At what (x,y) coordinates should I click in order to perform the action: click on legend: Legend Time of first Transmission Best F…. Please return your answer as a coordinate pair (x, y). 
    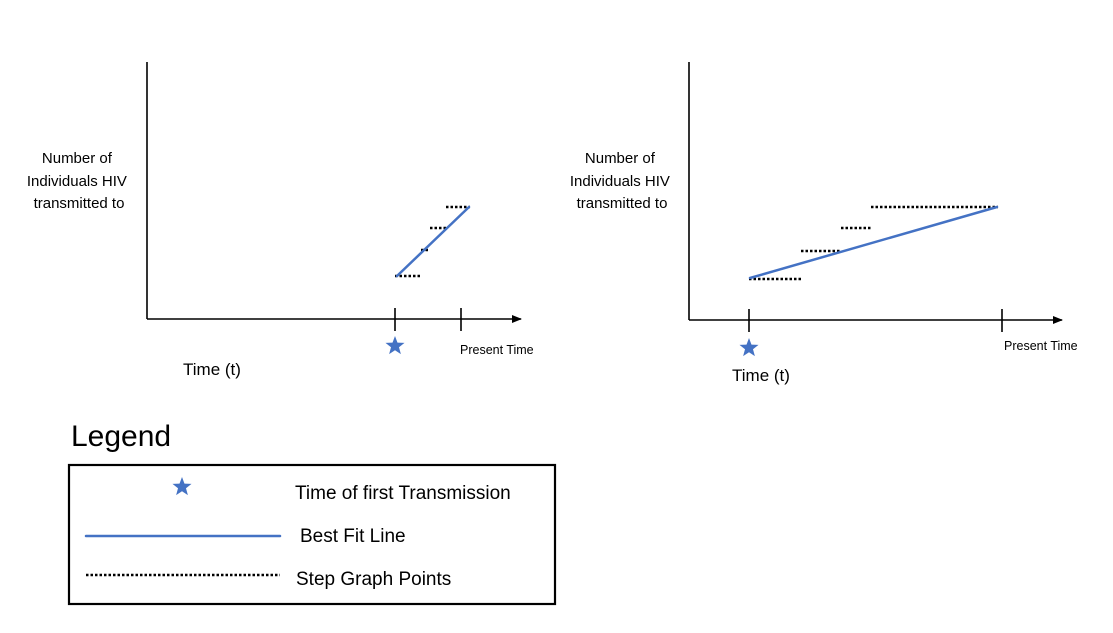
    Looking at the image, I should click on (312, 513).